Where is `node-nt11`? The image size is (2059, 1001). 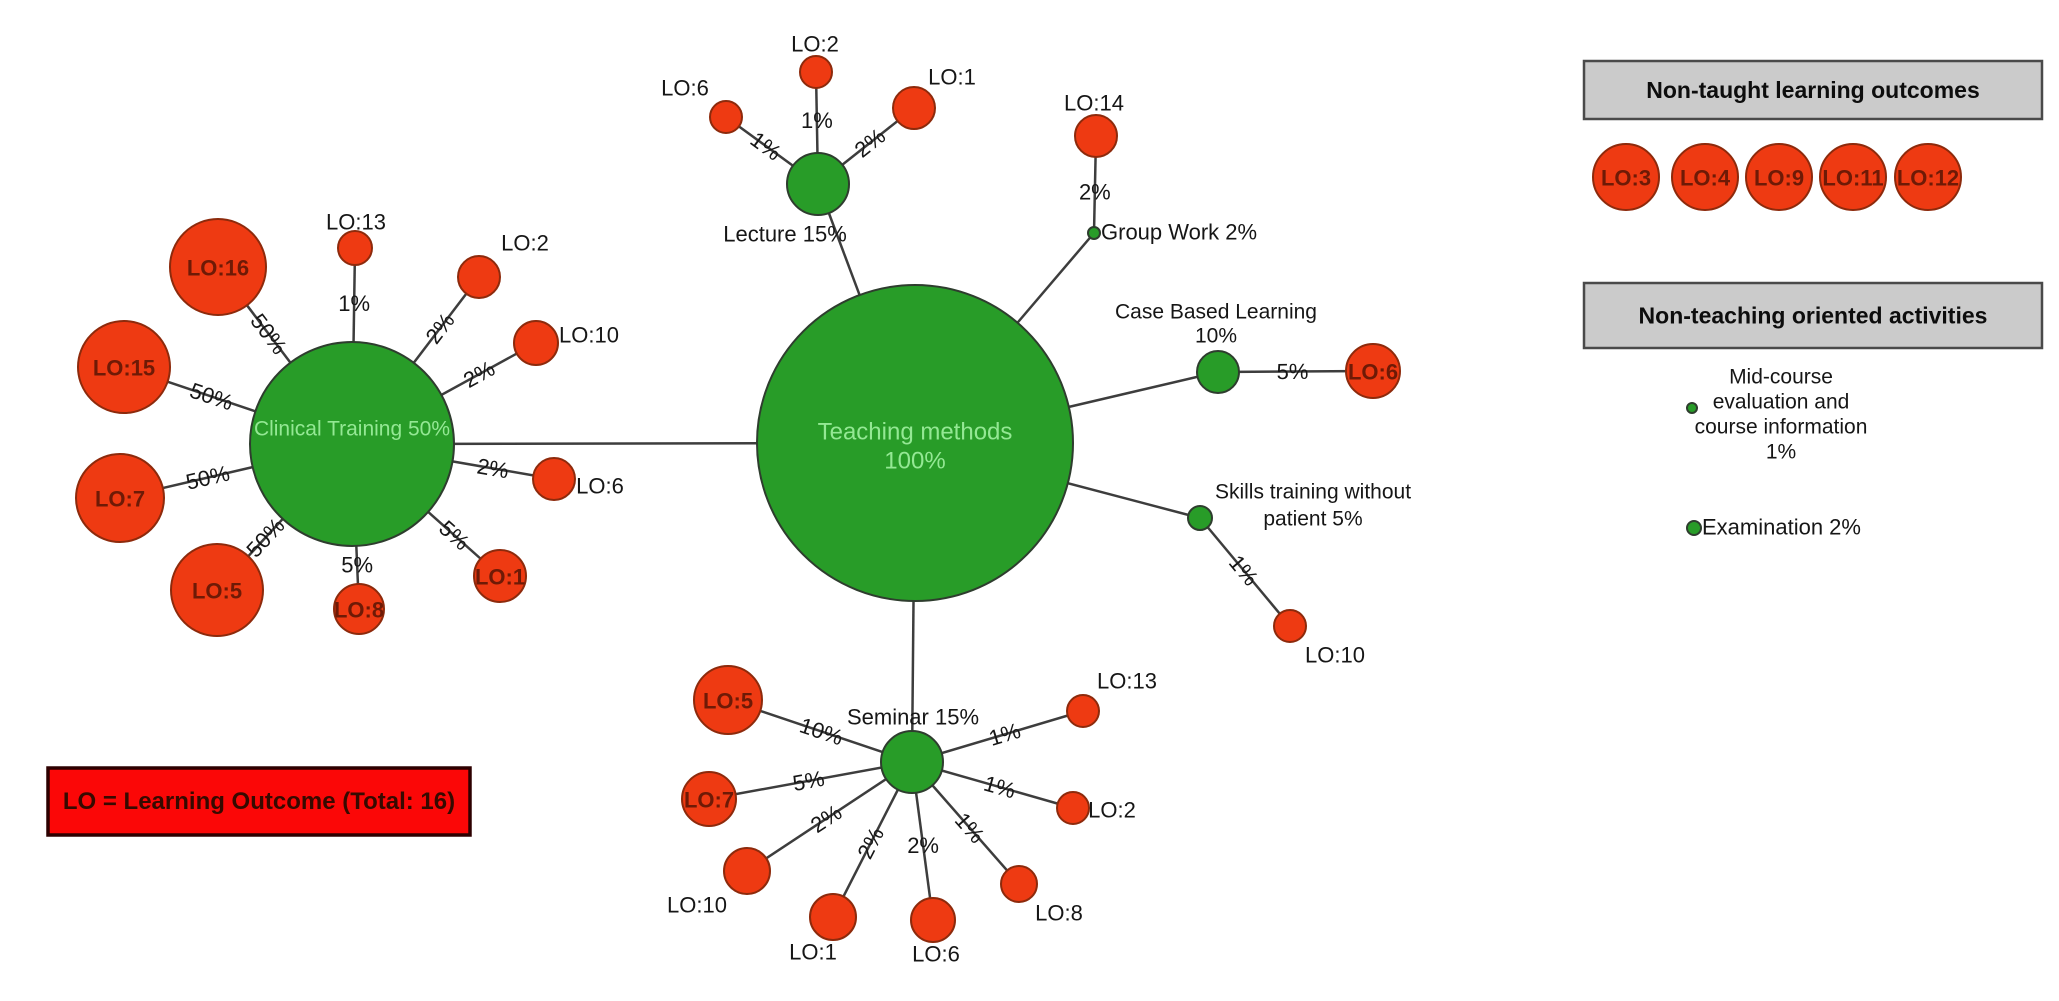 node-nt11 is located at coordinates (1853, 177).